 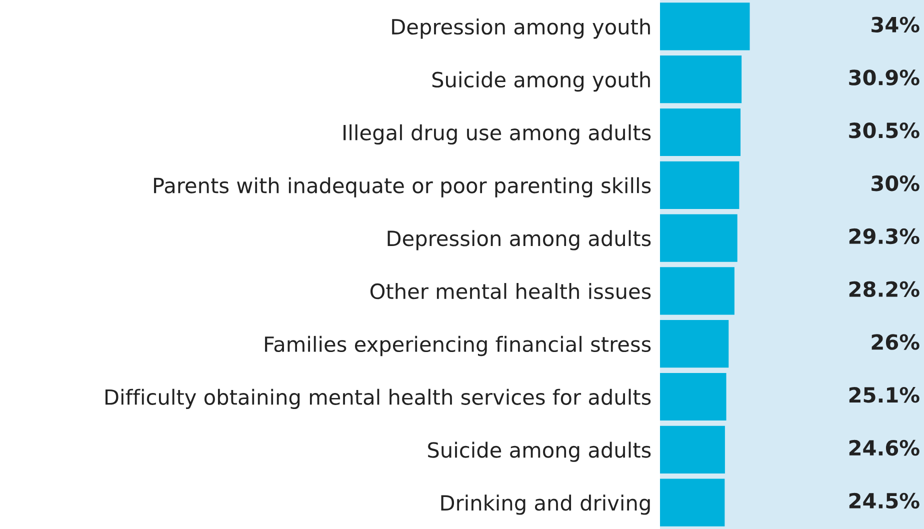 I want to click on data-label: 29.3%, so click(x=884, y=236).